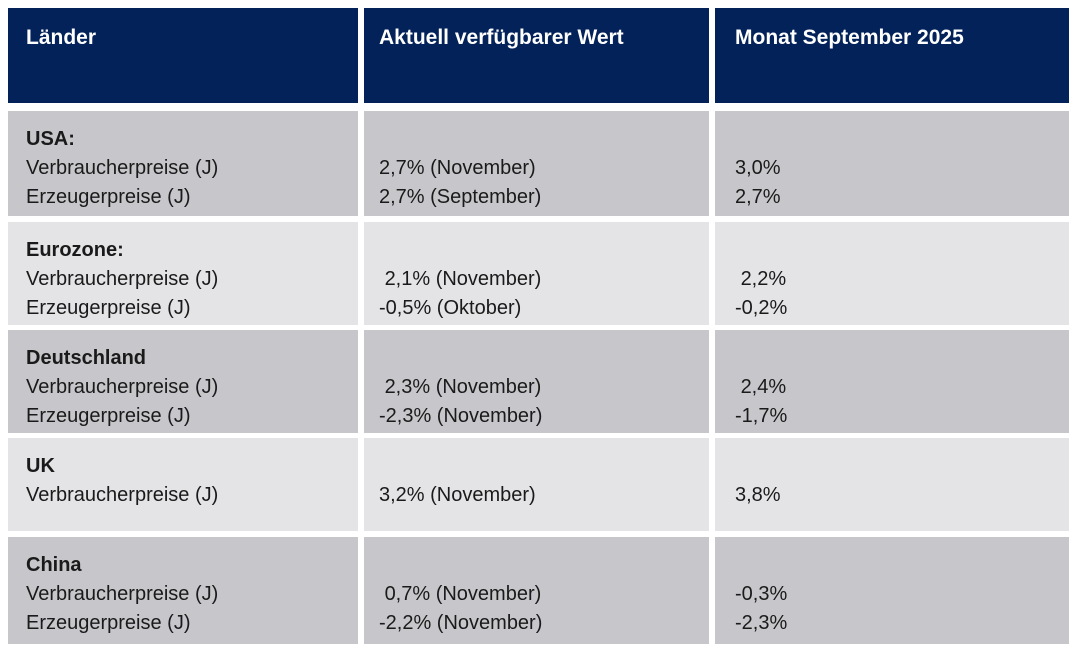 The image size is (1074, 652). I want to click on current-values: 0,7% (November) -2,2% (November), so click(461, 608).